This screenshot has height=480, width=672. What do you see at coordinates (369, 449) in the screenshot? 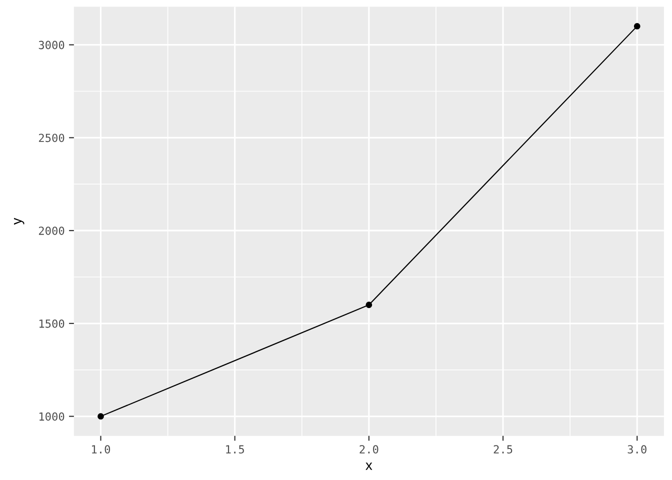
I see `x-tick-label: 2.0` at bounding box center [369, 449].